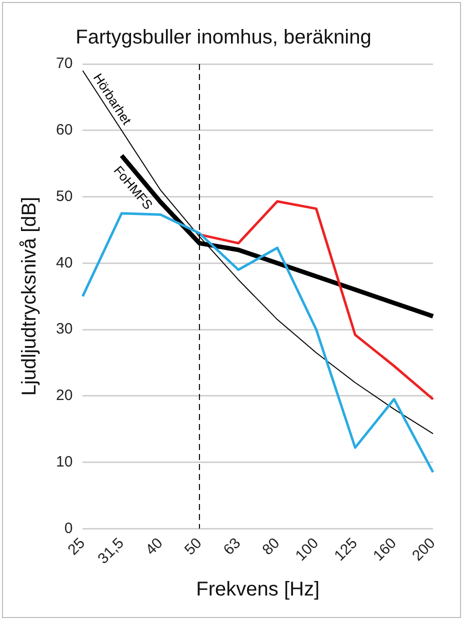 The width and height of the screenshot is (463, 620). Describe the element at coordinates (64, 130) in the screenshot. I see `y-tick-label: 60` at that location.